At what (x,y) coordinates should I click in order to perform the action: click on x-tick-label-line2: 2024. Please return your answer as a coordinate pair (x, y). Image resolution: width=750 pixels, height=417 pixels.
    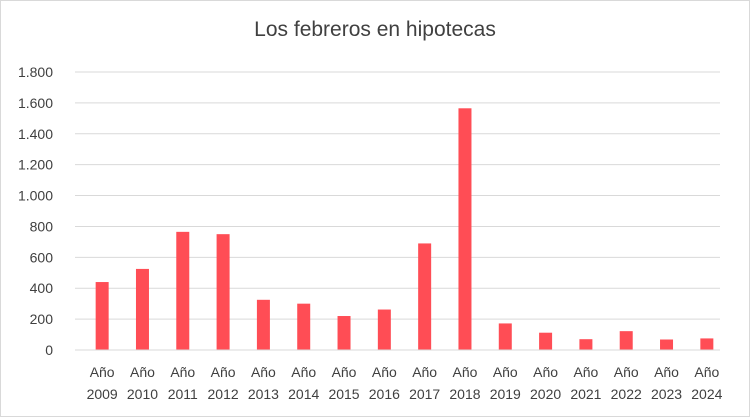
    Looking at the image, I should click on (706, 394).